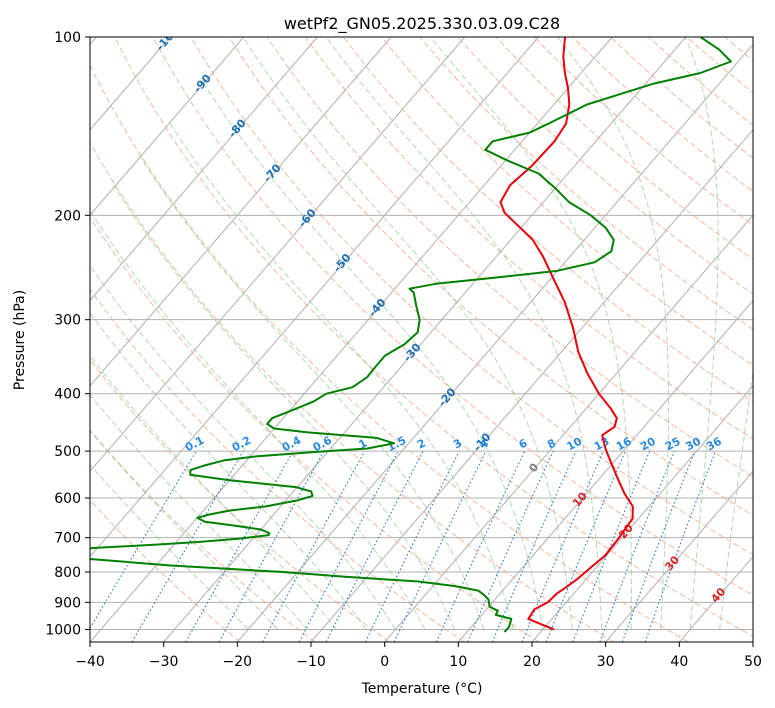 This screenshot has height=708, width=775. I want to click on isotherm-label: -100, so click(168, 39).